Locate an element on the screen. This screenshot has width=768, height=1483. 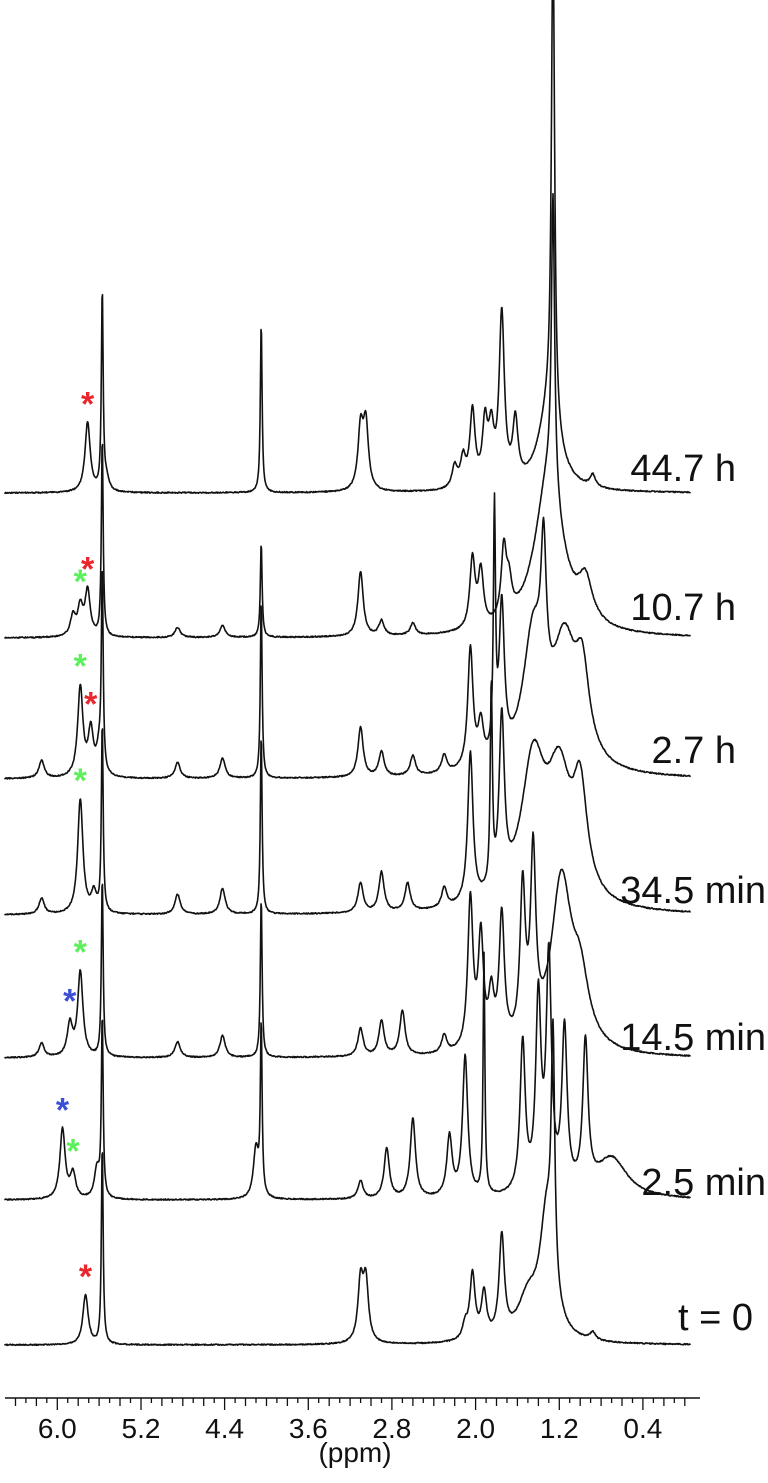
time-label: 10.7 h is located at coordinates (683, 608).